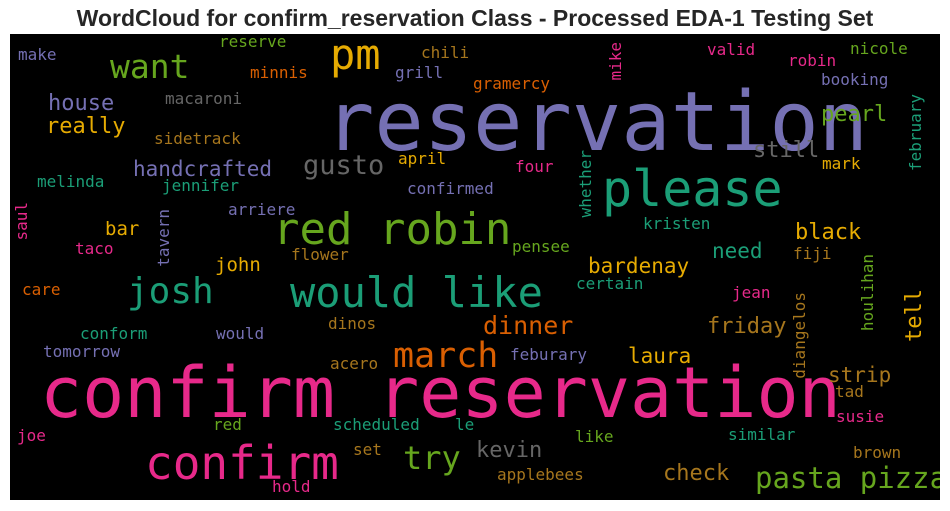 This screenshot has width=950, height=511. I want to click on word-susie: susie, so click(860, 416).